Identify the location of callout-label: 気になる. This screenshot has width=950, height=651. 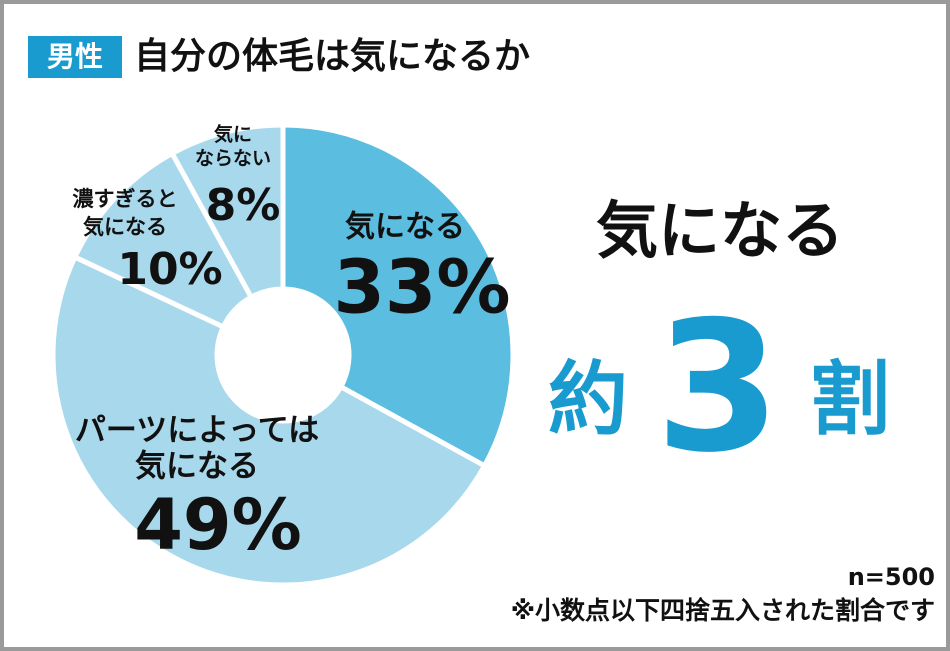
(720, 230).